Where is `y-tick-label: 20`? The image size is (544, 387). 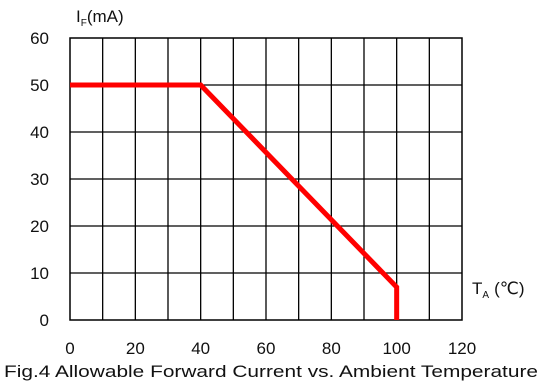
y-tick-label: 20 is located at coordinates (39, 226).